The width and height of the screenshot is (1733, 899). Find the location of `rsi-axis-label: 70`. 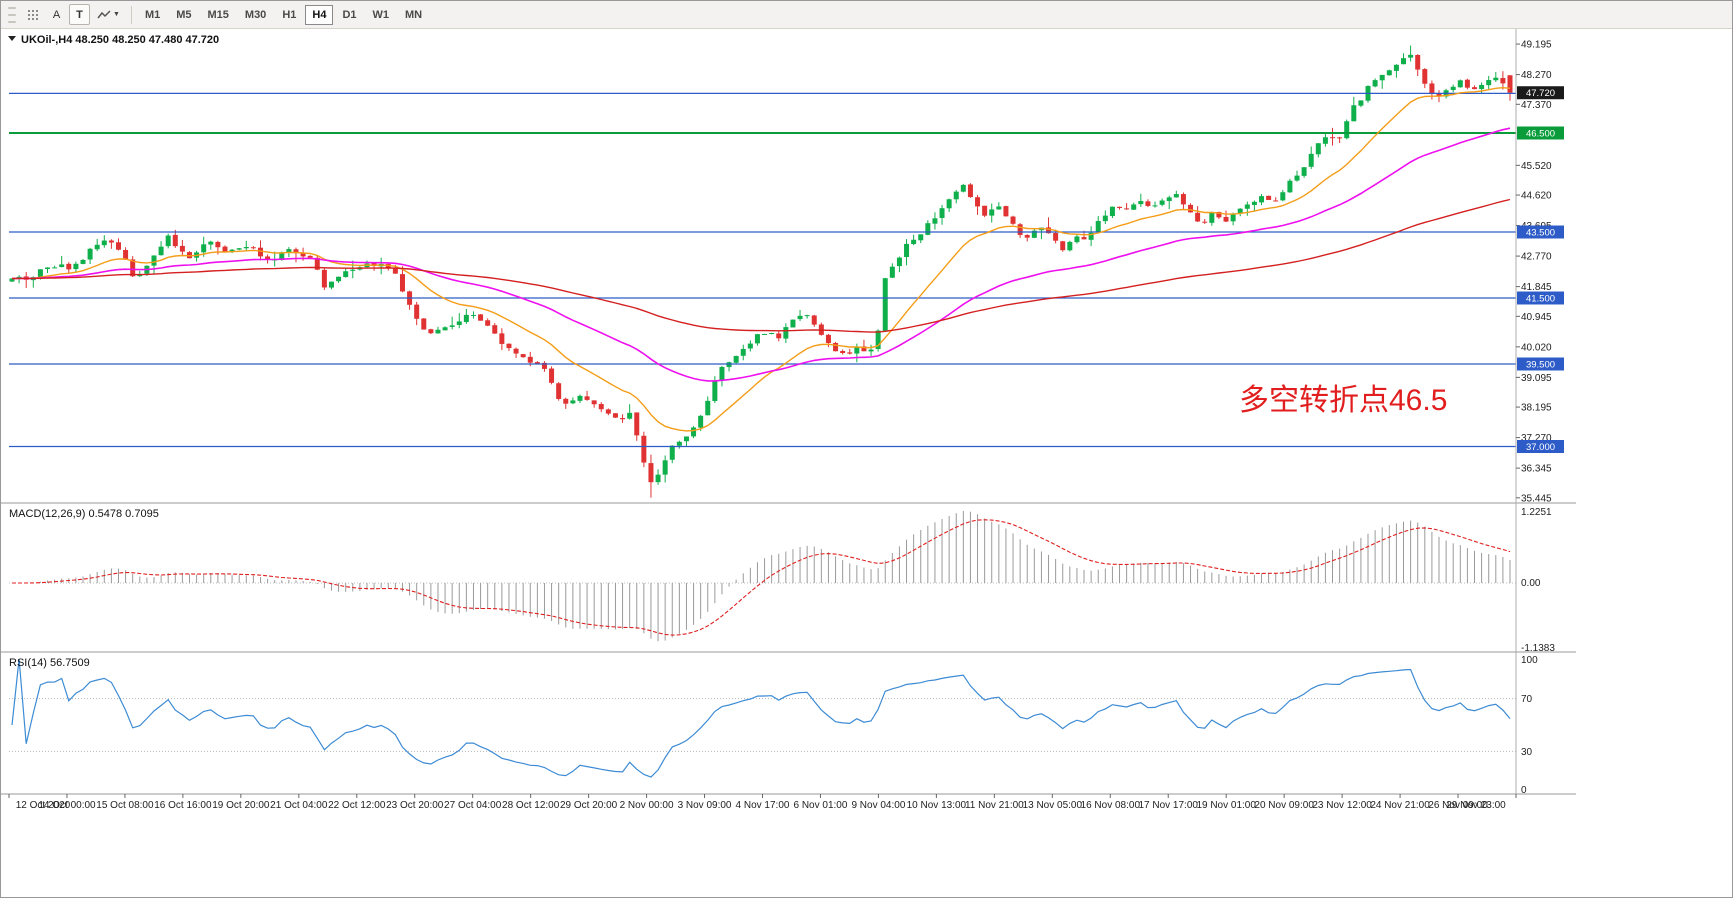

rsi-axis-label: 70 is located at coordinates (1527, 699).